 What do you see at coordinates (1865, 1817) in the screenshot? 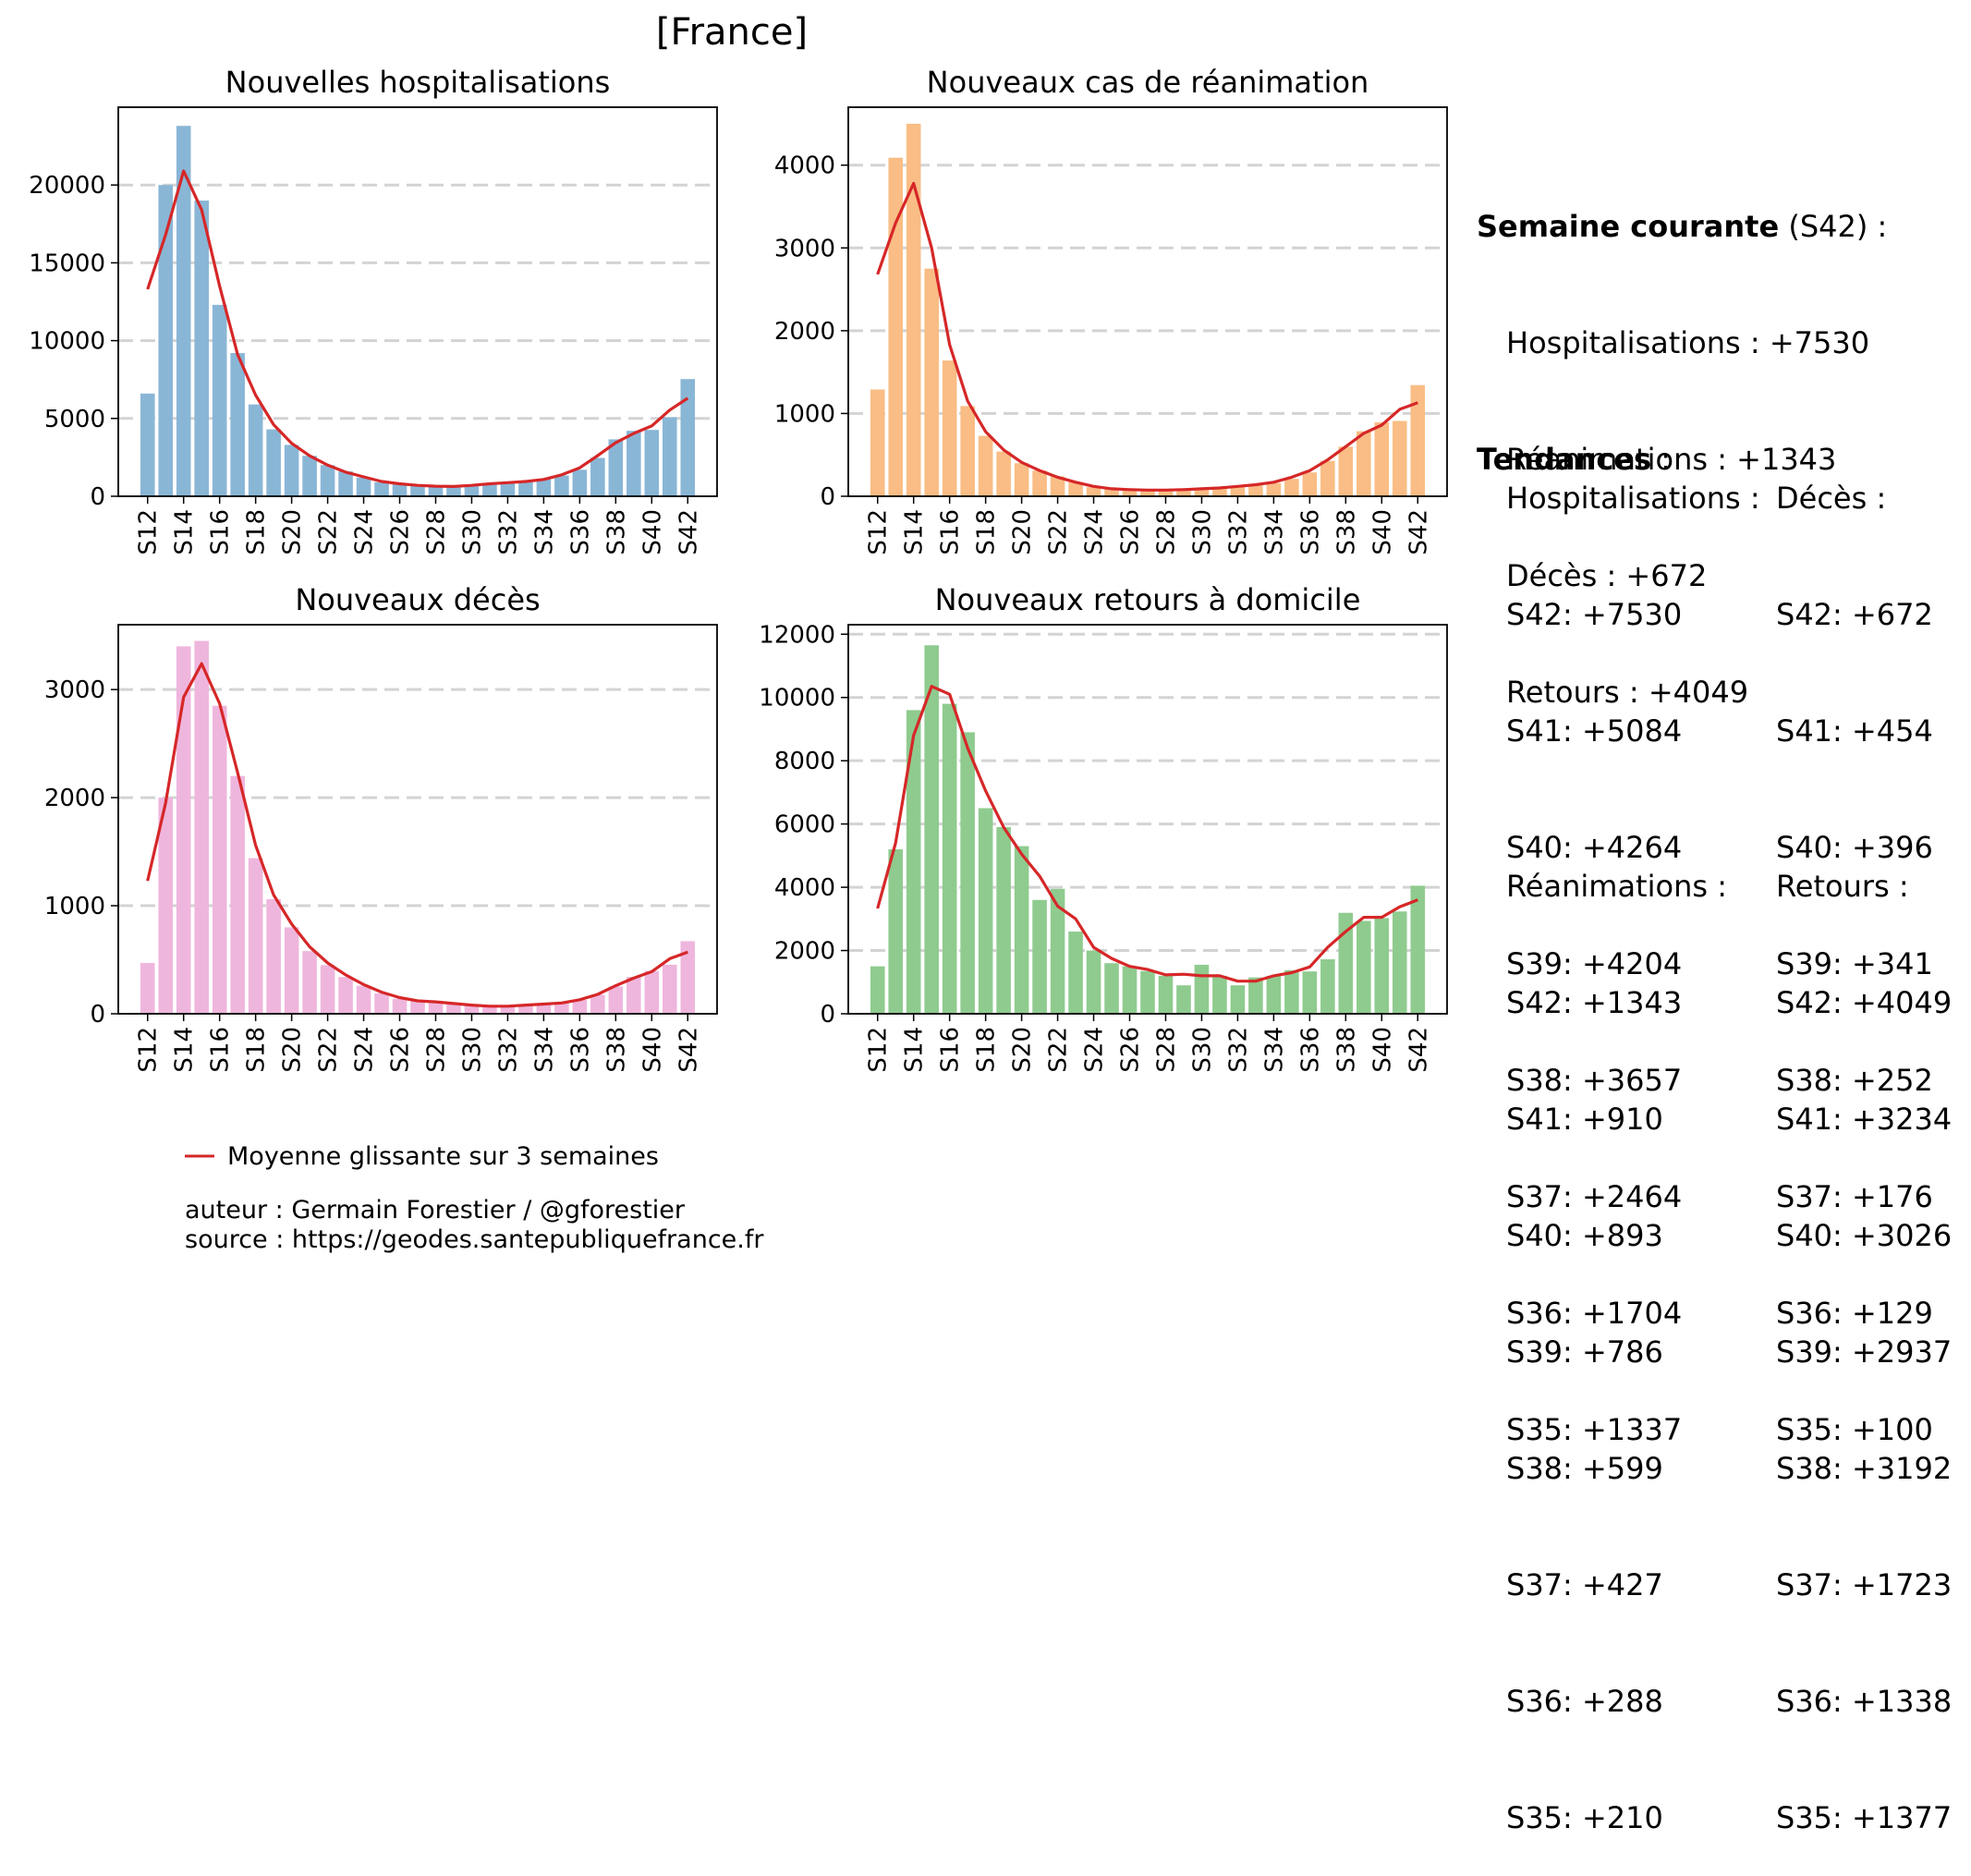
I see `trend-row: S35: +1377` at bounding box center [1865, 1817].